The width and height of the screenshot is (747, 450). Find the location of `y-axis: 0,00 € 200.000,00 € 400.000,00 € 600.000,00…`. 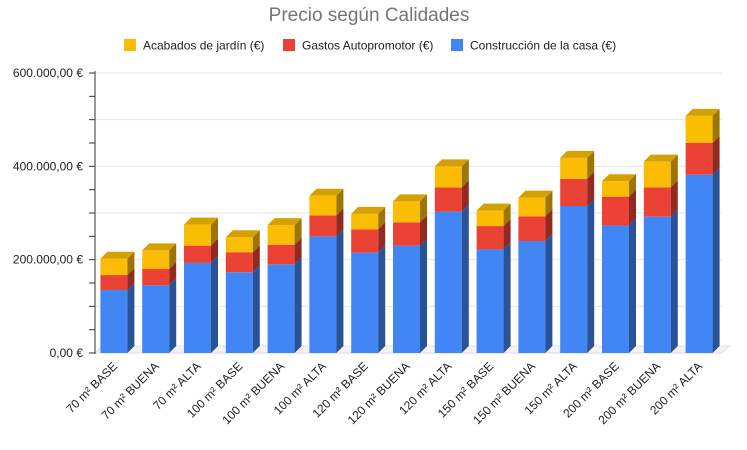

y-axis: 0,00 € 200.000,00 € 400.000,00 € 600.000,00… is located at coordinates (54, 213).